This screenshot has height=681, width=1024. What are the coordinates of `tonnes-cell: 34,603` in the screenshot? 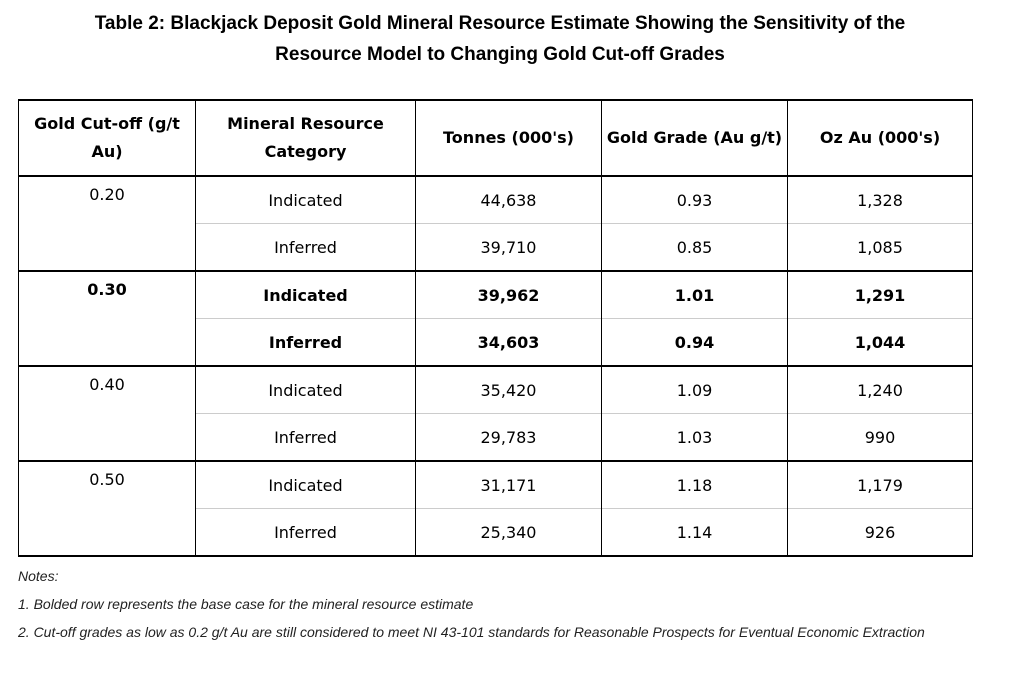 It's located at (508, 342).